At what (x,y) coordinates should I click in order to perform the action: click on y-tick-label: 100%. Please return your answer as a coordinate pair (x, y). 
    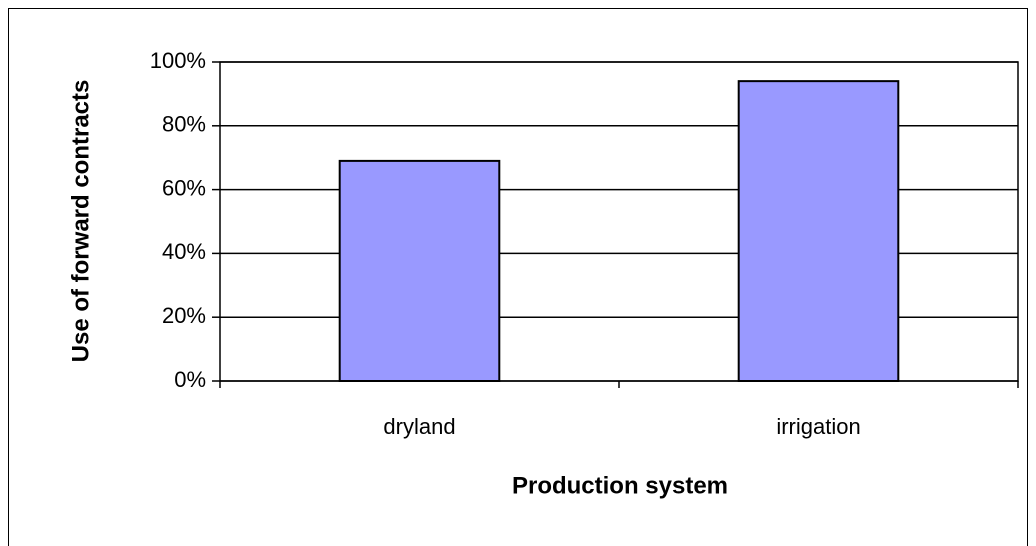
    Looking at the image, I should click on (178, 60).